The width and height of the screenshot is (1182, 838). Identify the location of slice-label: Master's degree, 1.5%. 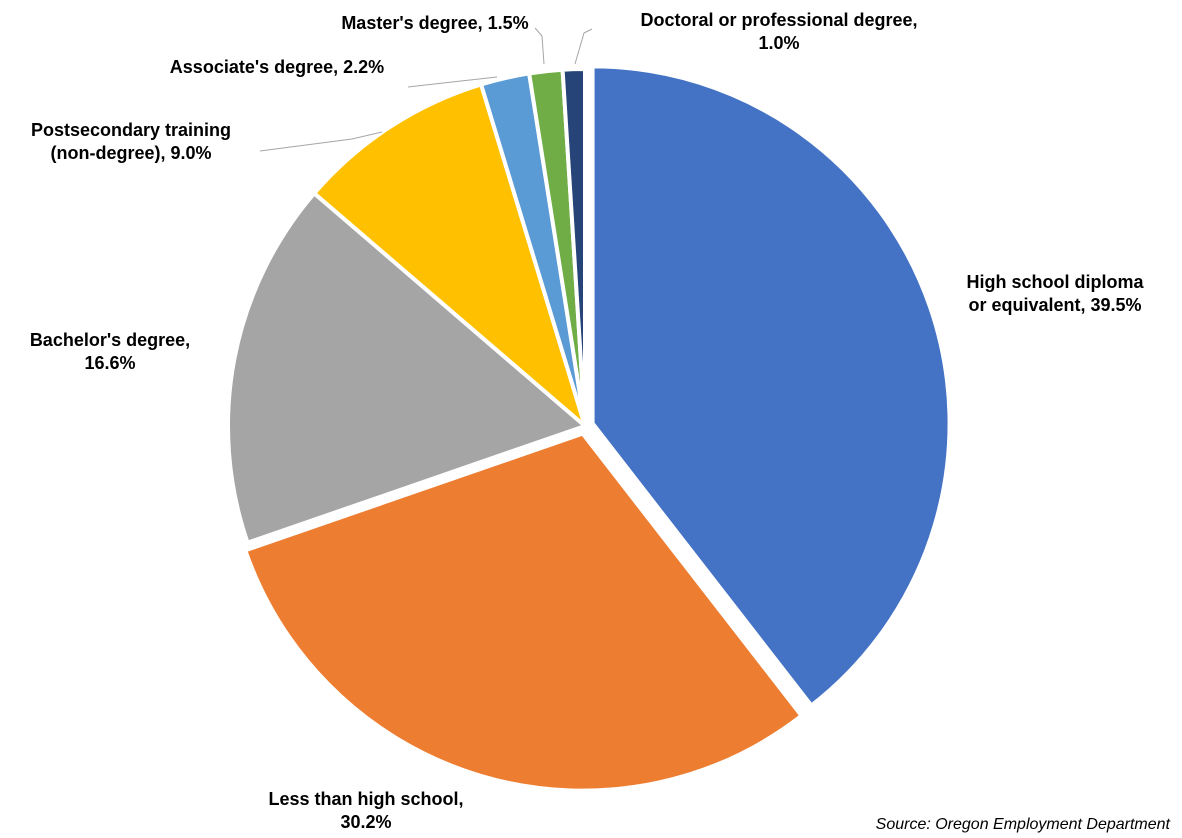
(434, 23).